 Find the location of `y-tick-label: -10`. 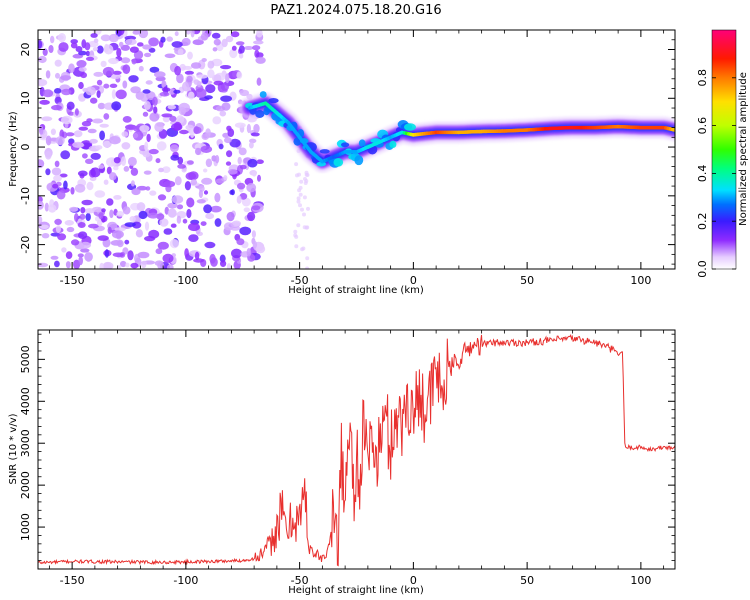

y-tick-label: -10 is located at coordinates (25, 196).